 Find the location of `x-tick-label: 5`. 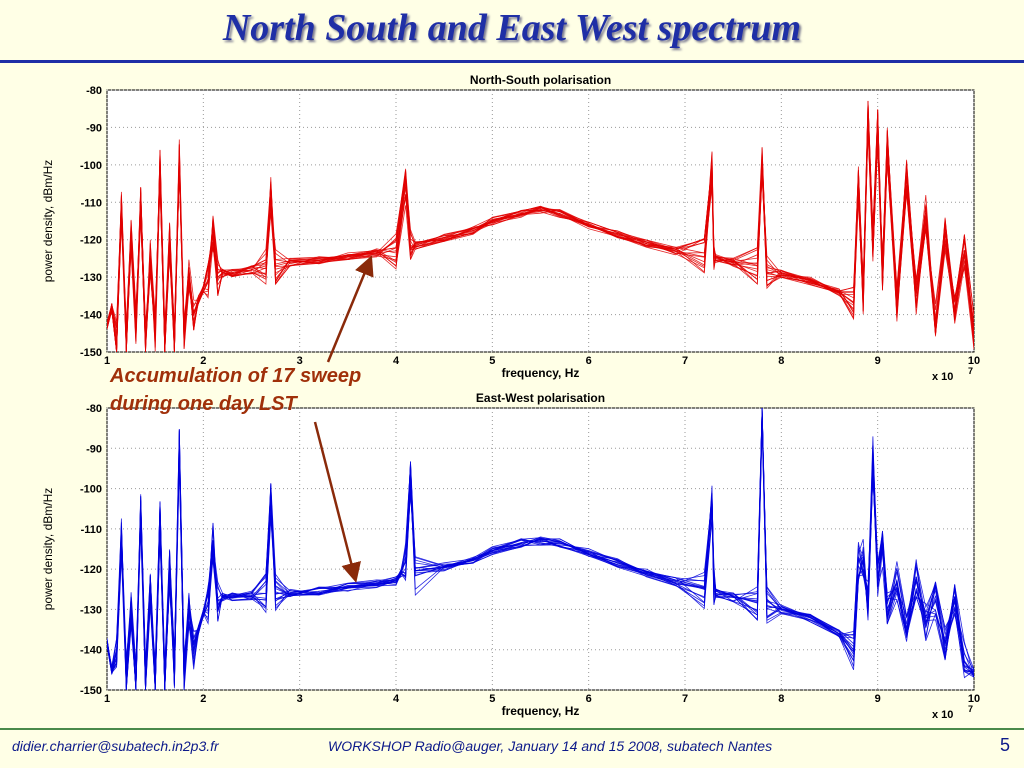

x-tick-label: 5 is located at coordinates (492, 361).